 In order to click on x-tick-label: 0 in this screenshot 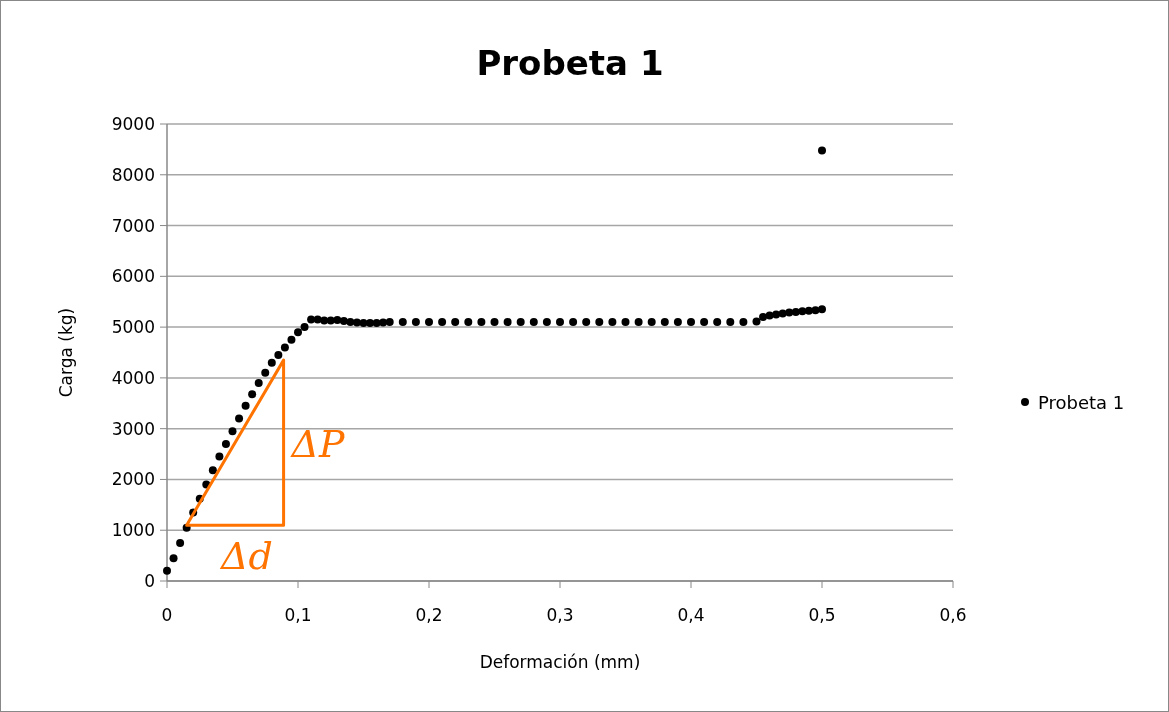, I will do `click(167, 615)`.